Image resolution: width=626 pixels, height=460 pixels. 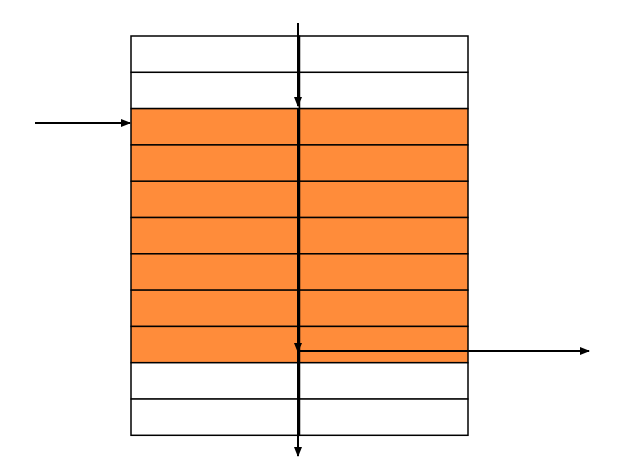 What do you see at coordinates (215, 308) in the screenshot?
I see `highlighted-cell-r7-c0` at bounding box center [215, 308].